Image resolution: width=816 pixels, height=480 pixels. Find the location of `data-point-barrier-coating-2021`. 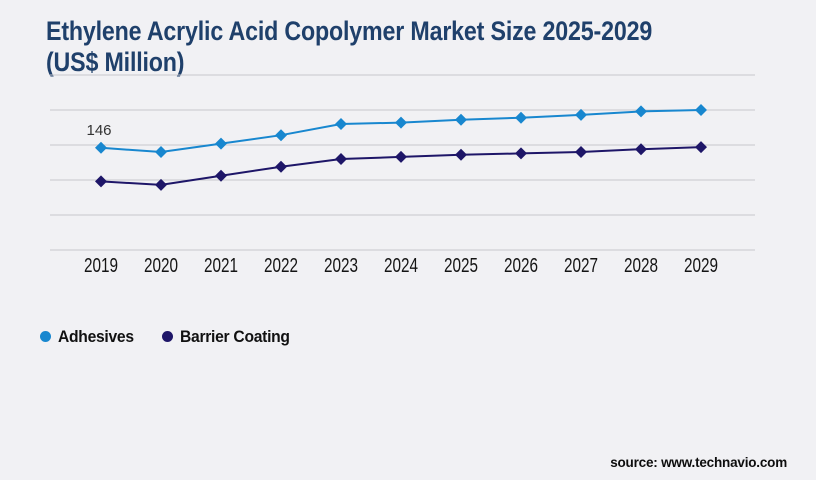

data-point-barrier-coating-2021 is located at coordinates (221, 175).